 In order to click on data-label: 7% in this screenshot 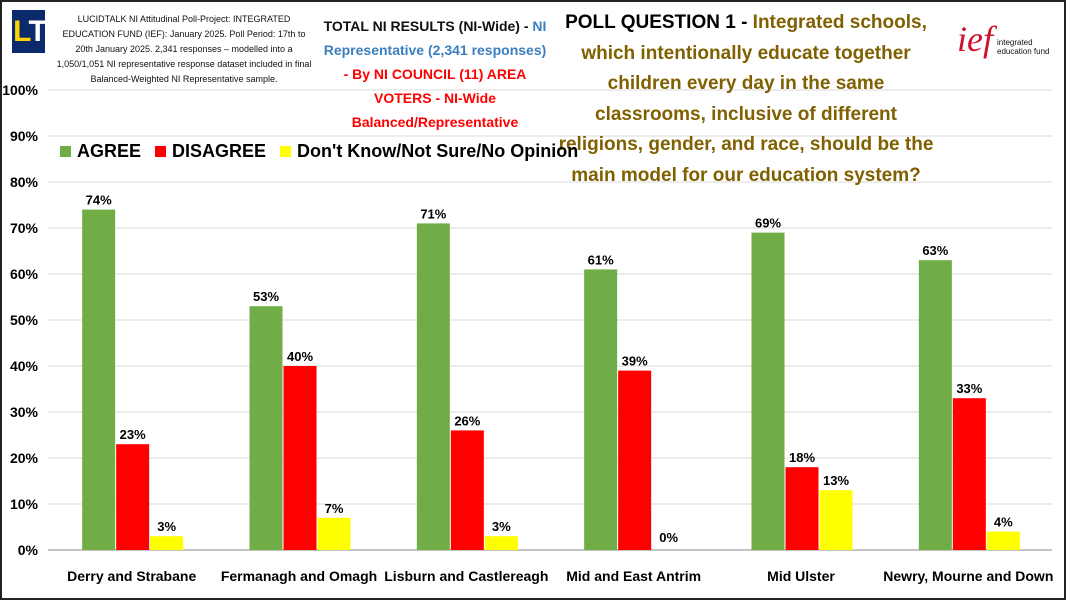, I will do `click(334, 508)`.